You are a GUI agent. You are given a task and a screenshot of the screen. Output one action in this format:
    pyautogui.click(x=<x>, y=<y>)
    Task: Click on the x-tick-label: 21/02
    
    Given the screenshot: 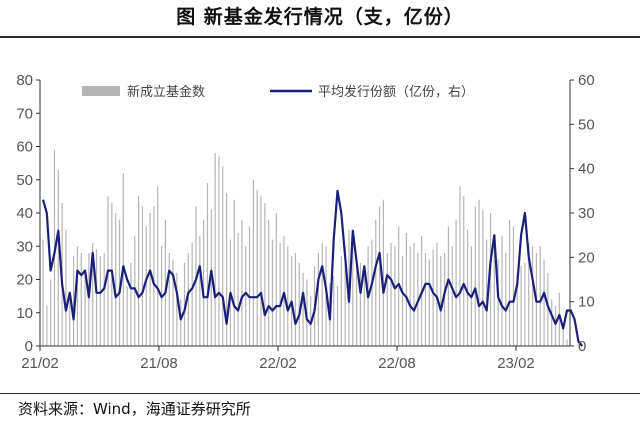 What is the action you would take?
    pyautogui.click(x=40, y=363)
    